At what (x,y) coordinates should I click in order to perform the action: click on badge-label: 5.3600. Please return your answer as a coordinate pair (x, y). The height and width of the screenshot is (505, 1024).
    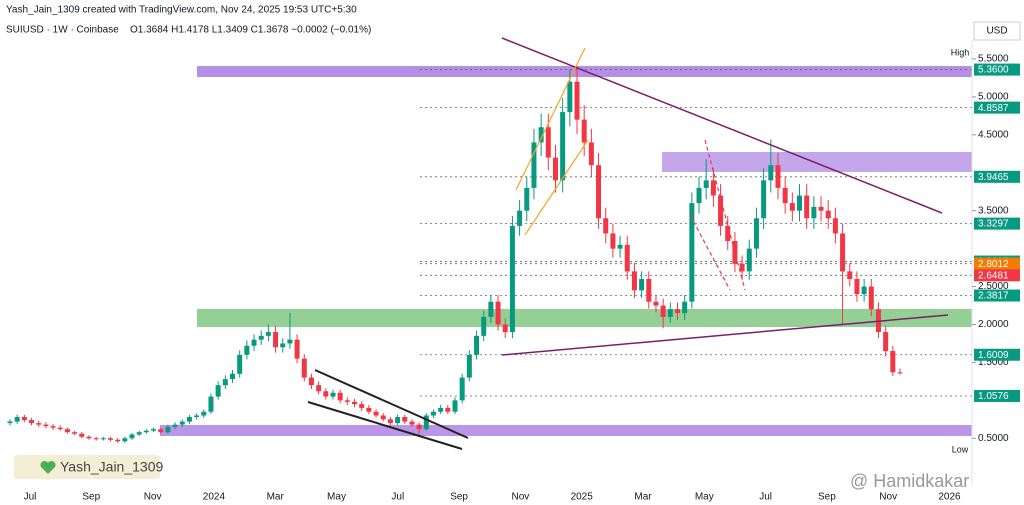
    Looking at the image, I should click on (993, 70).